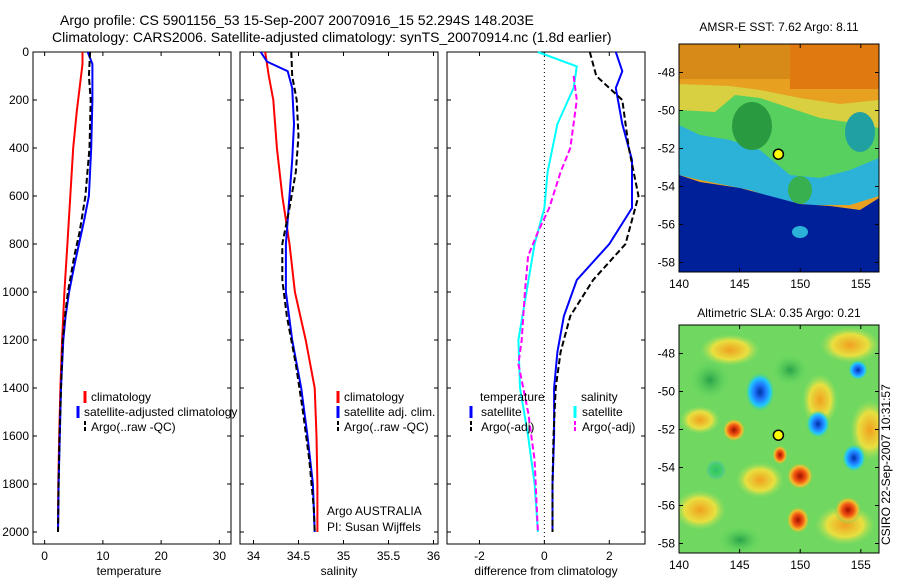 The height and width of the screenshot is (580, 900). I want to click on x-tick-label: 10, so click(103, 556).